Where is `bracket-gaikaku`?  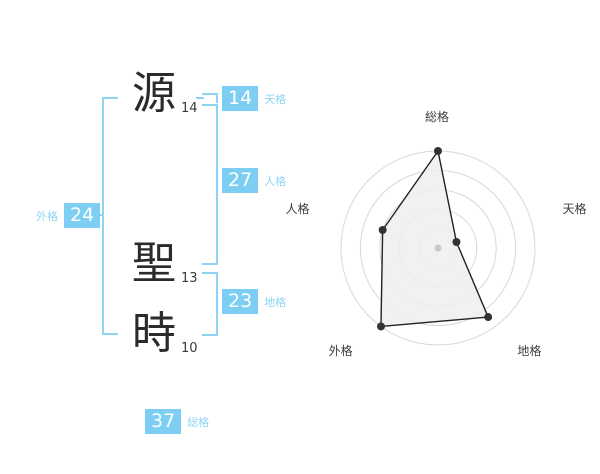 bracket-gaikaku is located at coordinates (110, 216).